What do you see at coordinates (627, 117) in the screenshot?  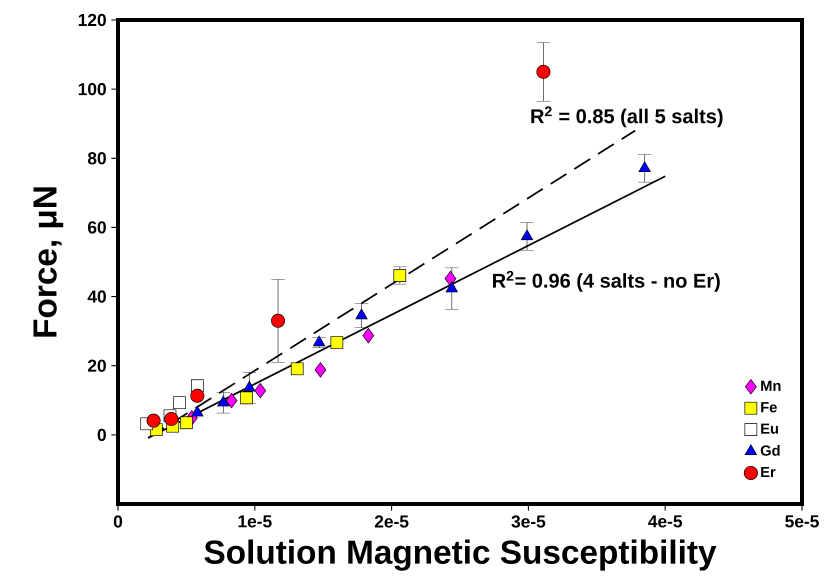 I see `annotation: R$^{2}$ = 0.85 (all 5 salts)` at bounding box center [627, 117].